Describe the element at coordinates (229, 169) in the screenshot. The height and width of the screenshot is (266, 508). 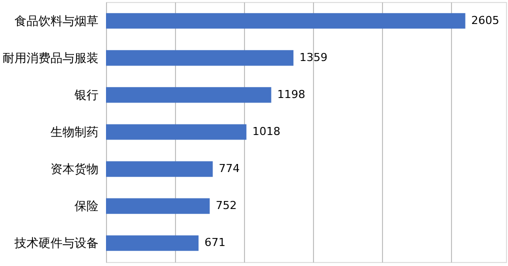
I see `data-label: 774` at that location.